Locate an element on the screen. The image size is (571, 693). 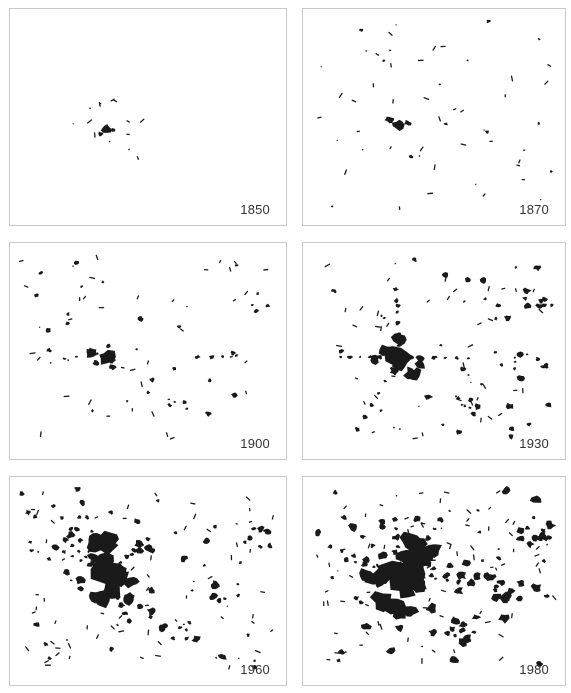
year-label-1900: 1900 is located at coordinates (255, 443).